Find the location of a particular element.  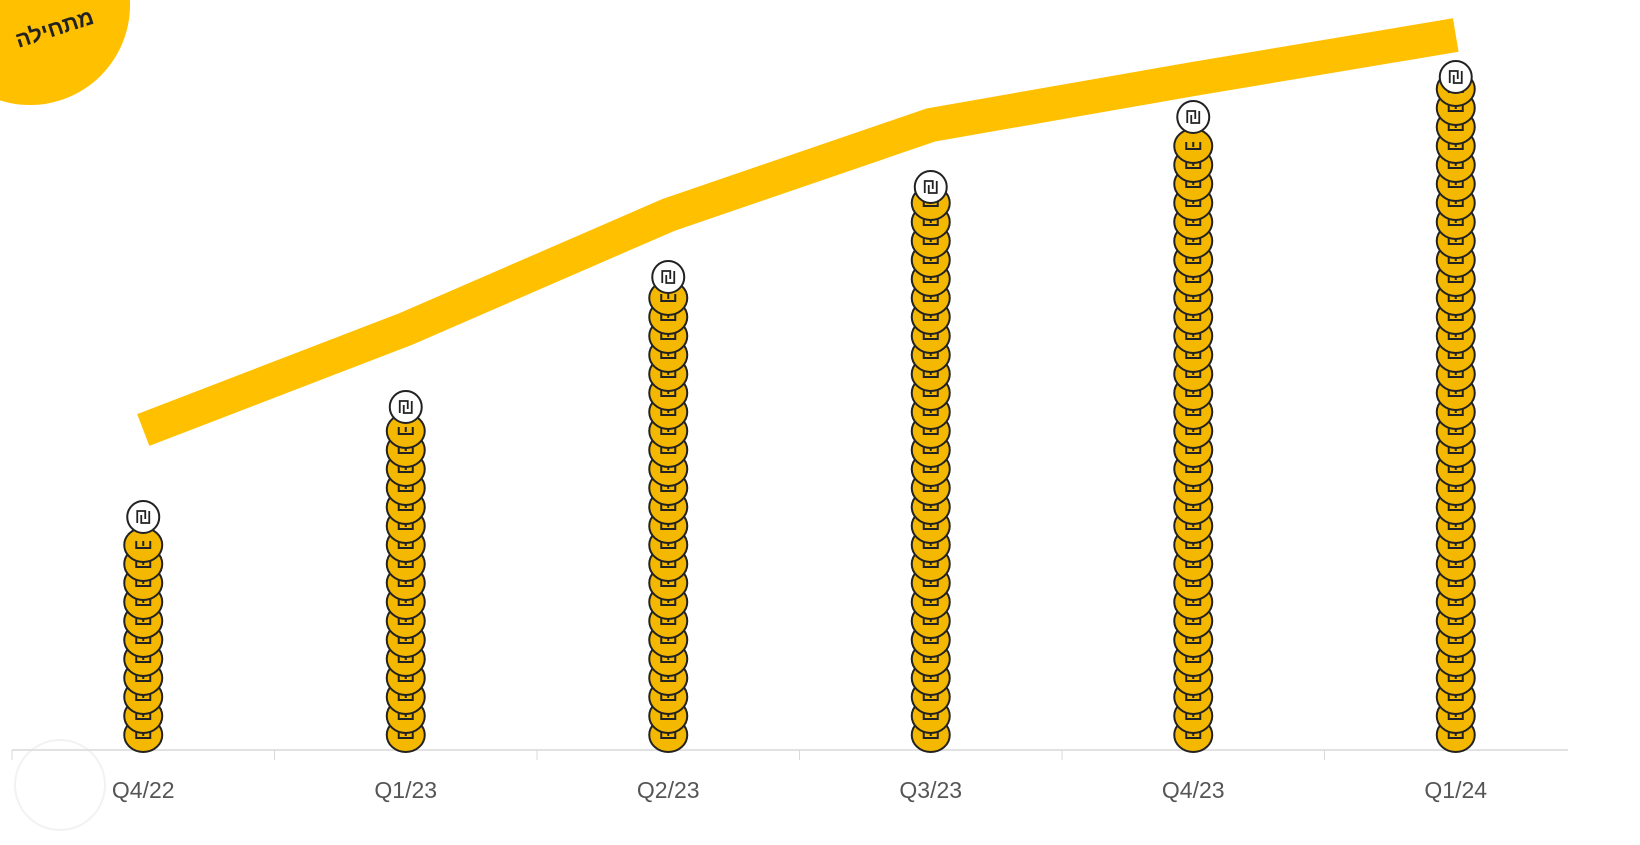

x-tick-label: Q4/23 is located at coordinates (1193, 790).